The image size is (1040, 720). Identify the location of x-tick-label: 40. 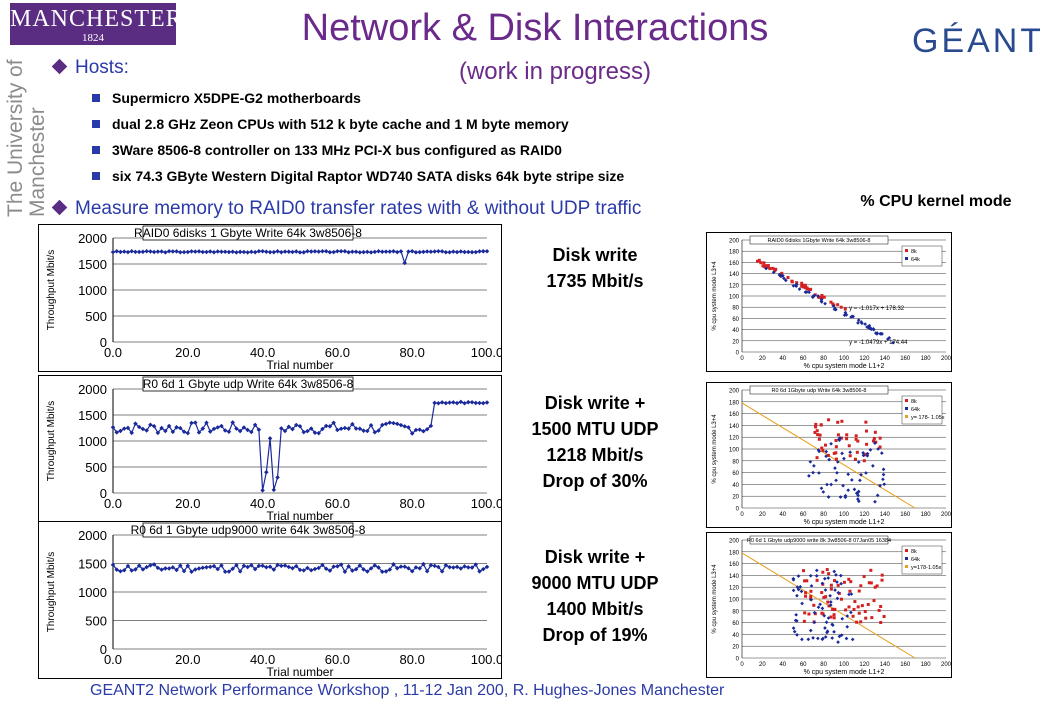
(782, 359).